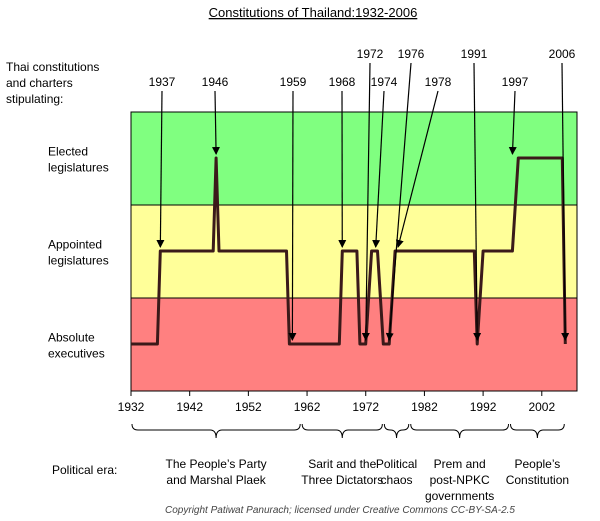  Describe the element at coordinates (417, 169) in the screenshot. I see `annotation-arrow-1978` at that location.